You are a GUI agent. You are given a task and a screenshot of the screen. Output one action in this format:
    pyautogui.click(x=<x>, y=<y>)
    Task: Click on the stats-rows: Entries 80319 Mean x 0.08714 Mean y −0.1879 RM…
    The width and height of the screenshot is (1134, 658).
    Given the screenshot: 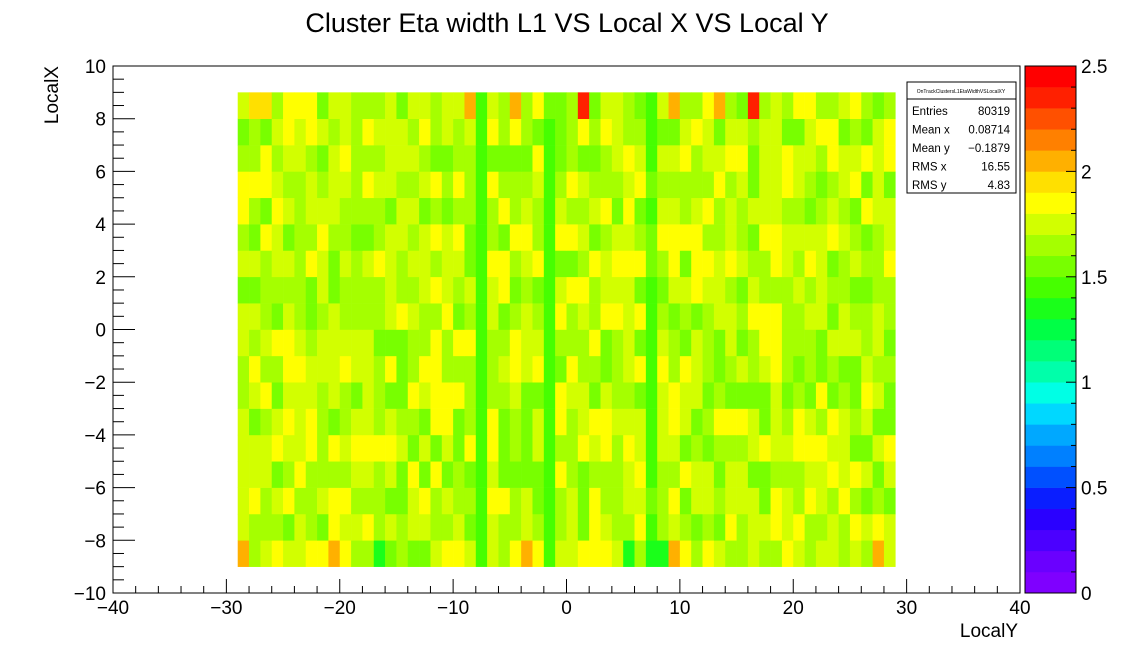 What is the action you would take?
    pyautogui.click(x=961, y=149)
    